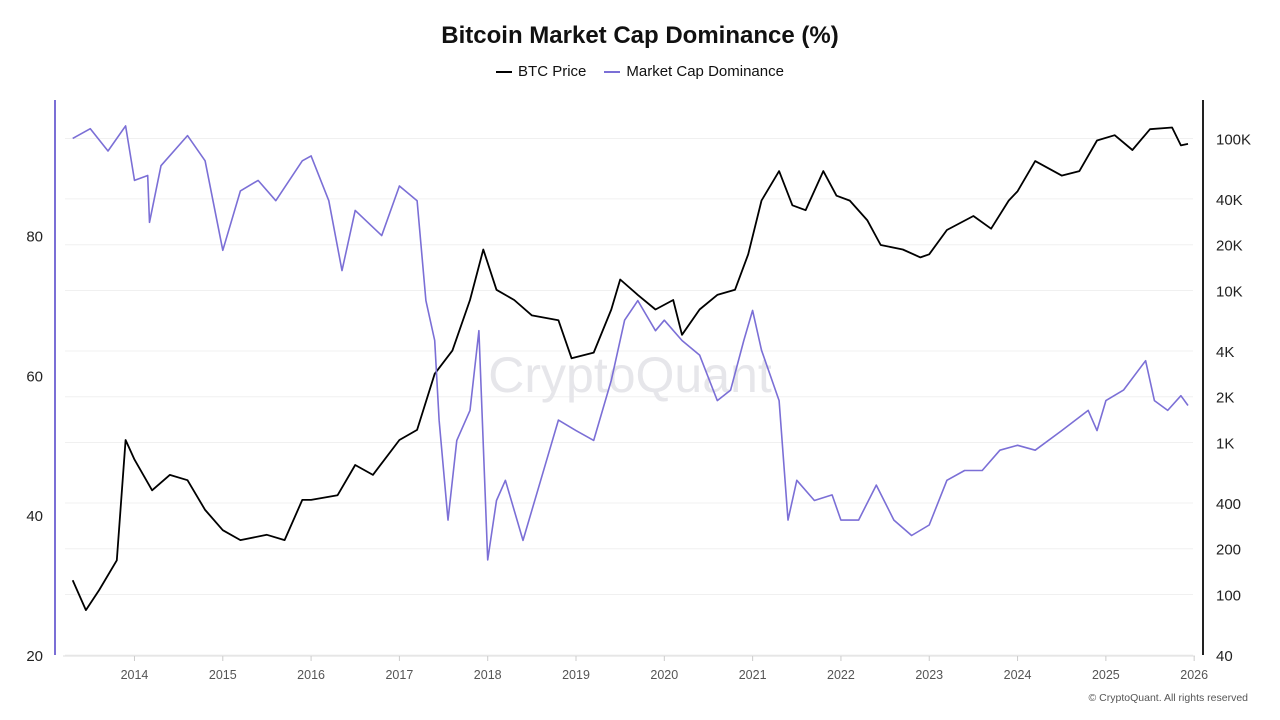 This screenshot has width=1280, height=720. I want to click on legend-item-btc-price: BTC Price, so click(541, 71).